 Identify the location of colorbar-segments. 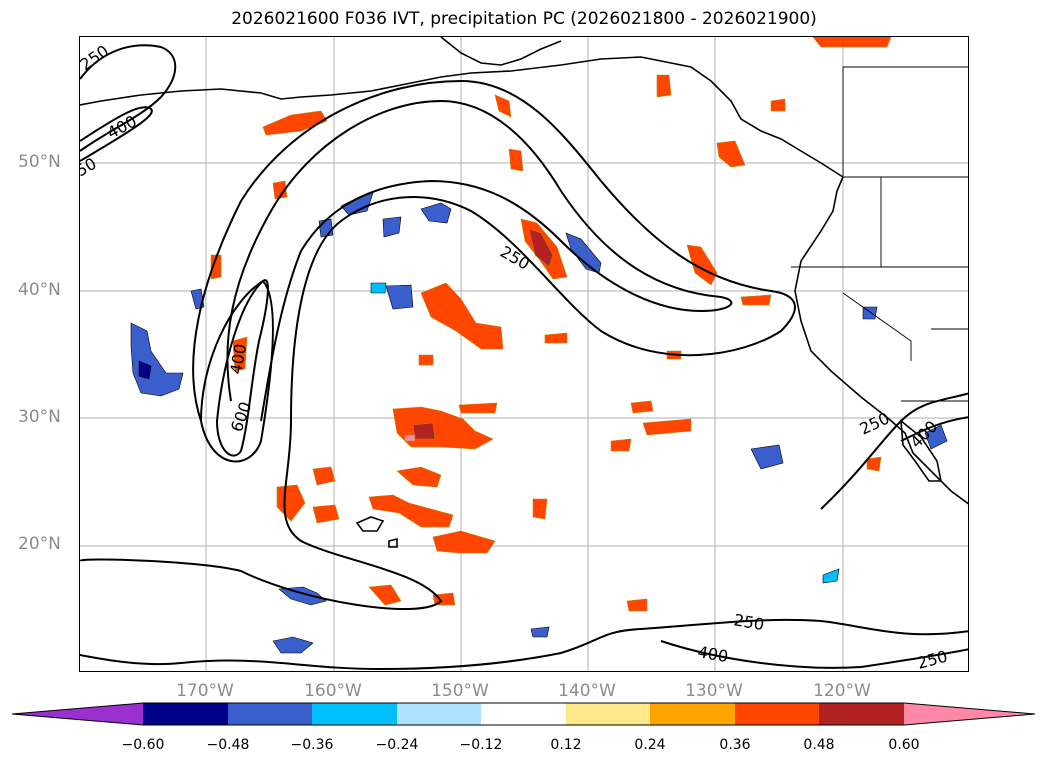
(523, 714).